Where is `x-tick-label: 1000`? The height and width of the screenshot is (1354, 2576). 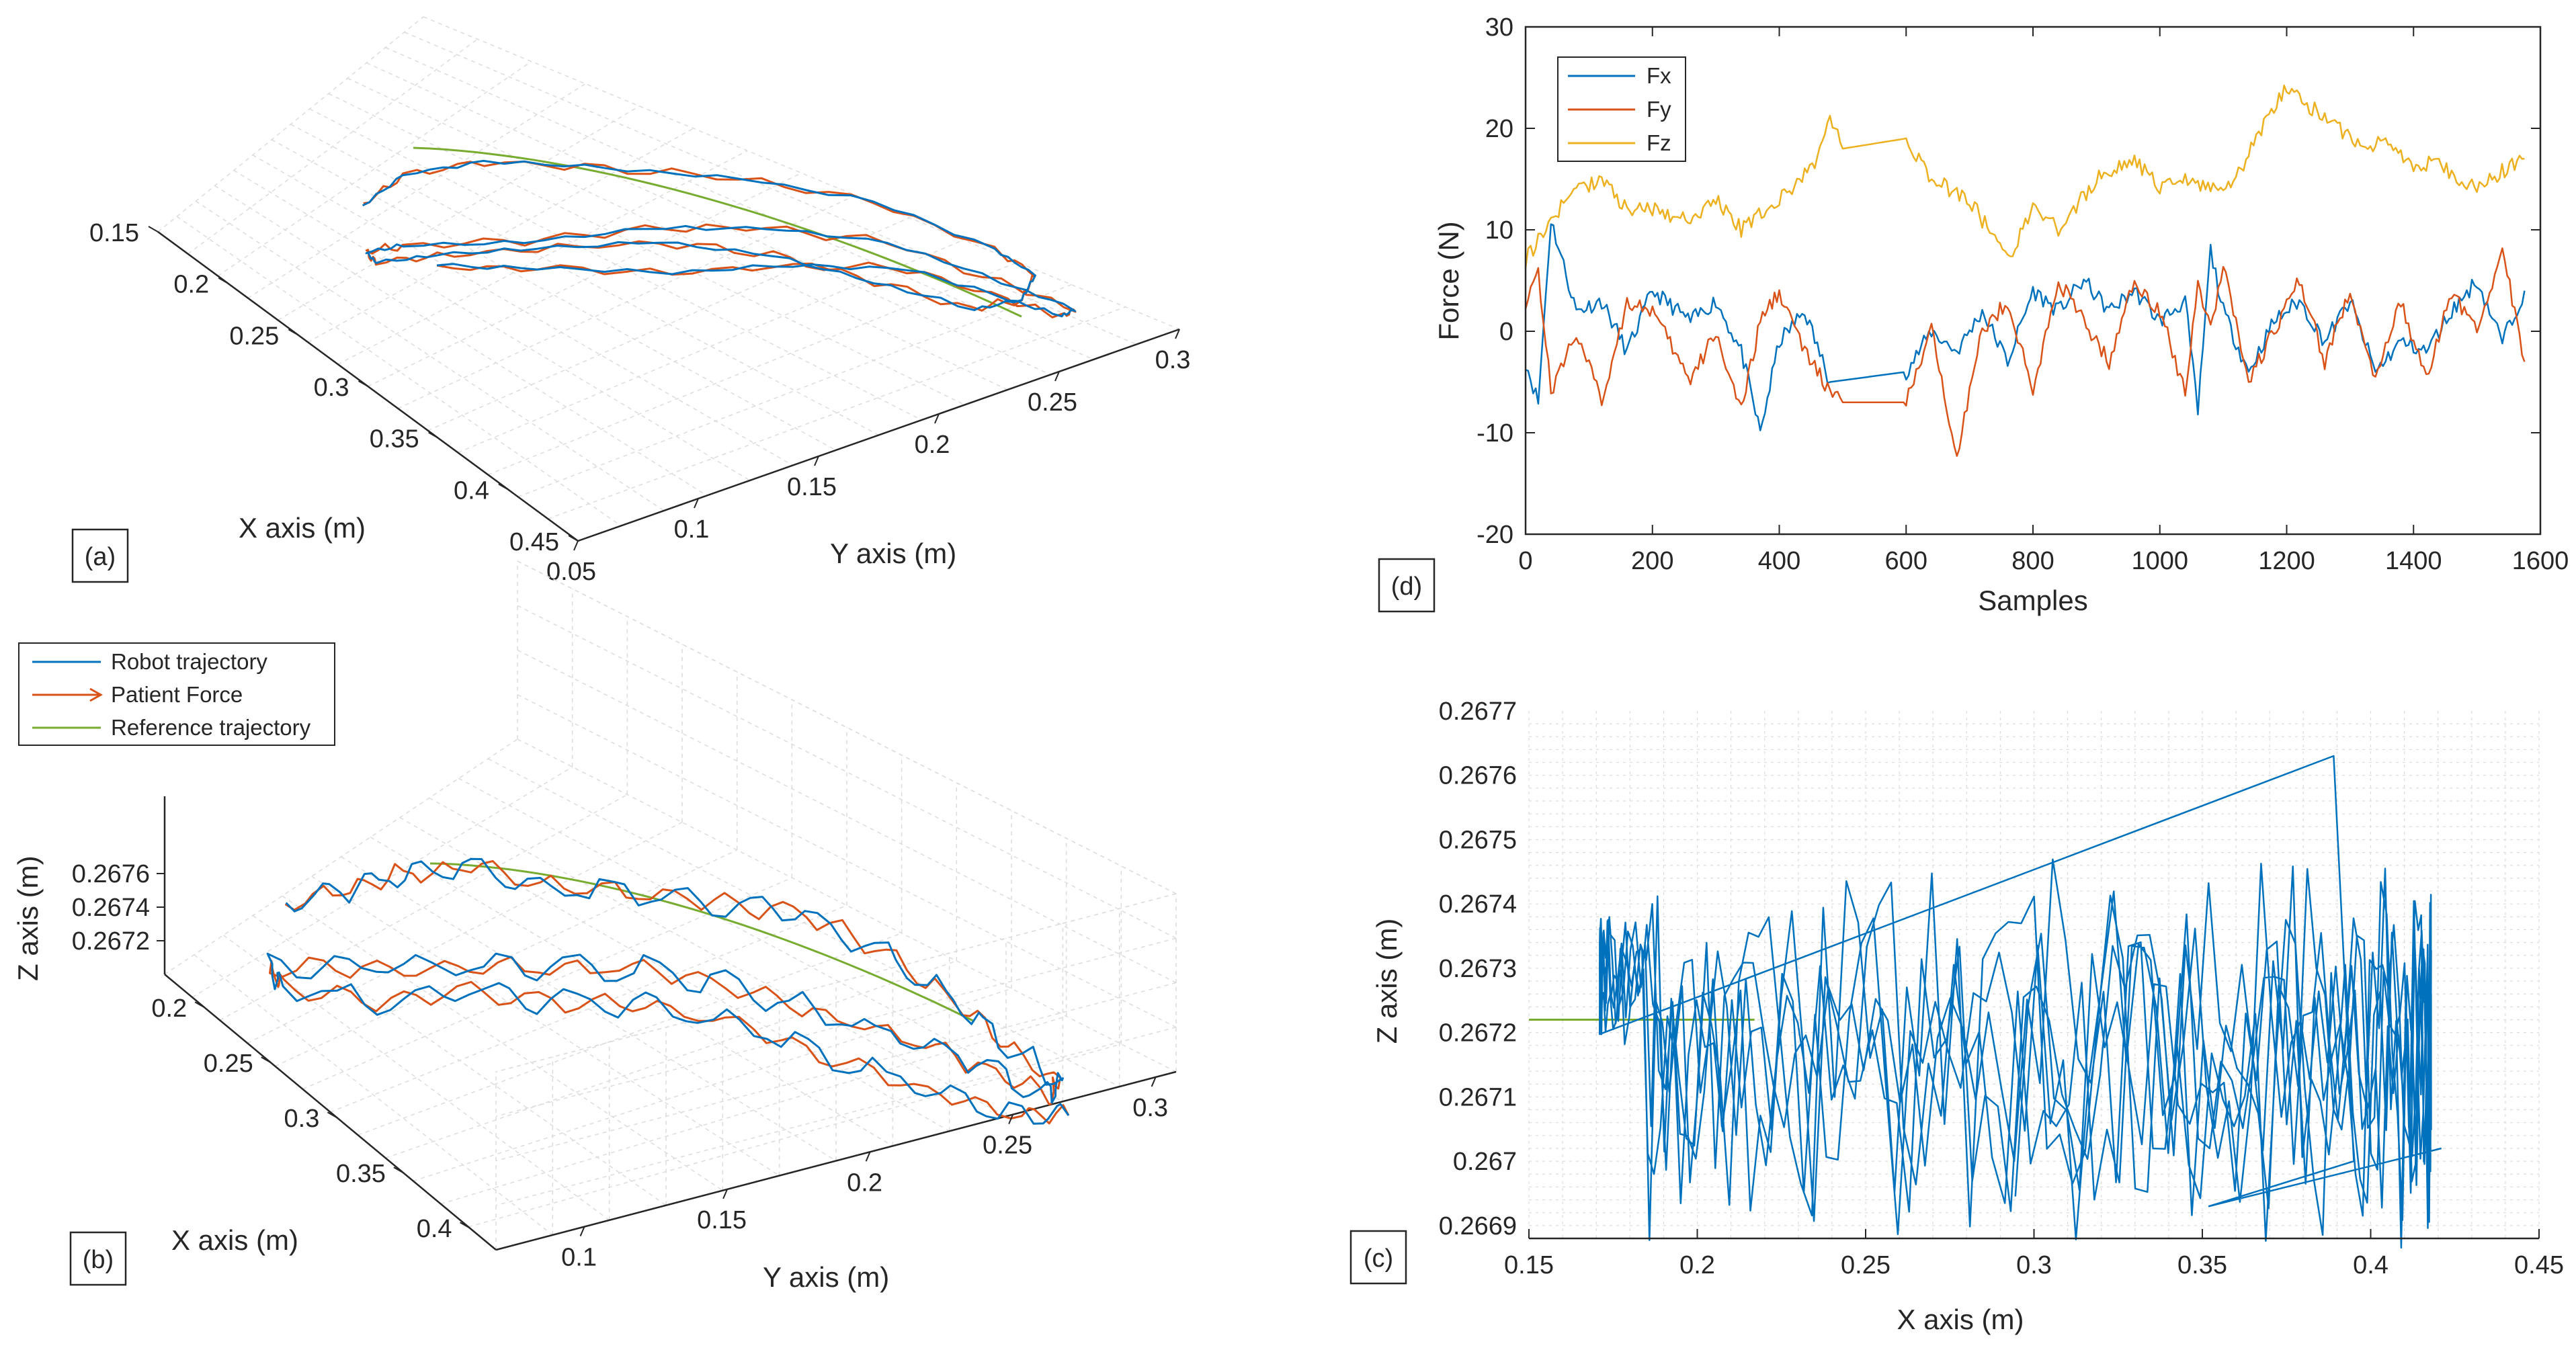 x-tick-label: 1000 is located at coordinates (2159, 561).